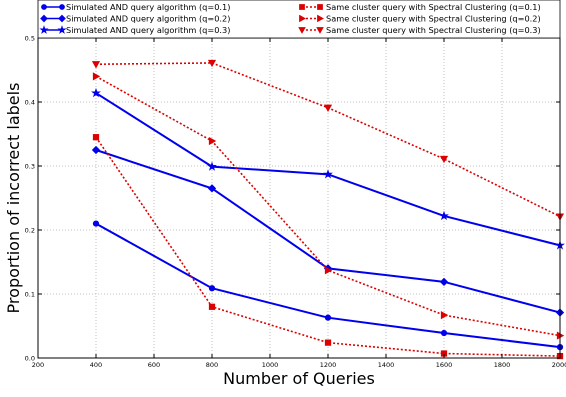 This screenshot has width=566, height=397. I want to click on y-tick-label: 0.5, so click(30, 39).